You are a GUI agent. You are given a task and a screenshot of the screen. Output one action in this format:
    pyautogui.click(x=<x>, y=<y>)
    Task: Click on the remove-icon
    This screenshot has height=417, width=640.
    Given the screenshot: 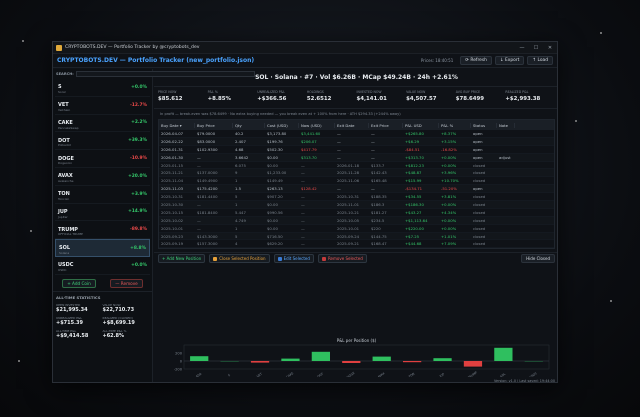 What is the action you would take?
    pyautogui.click(x=323, y=258)
    